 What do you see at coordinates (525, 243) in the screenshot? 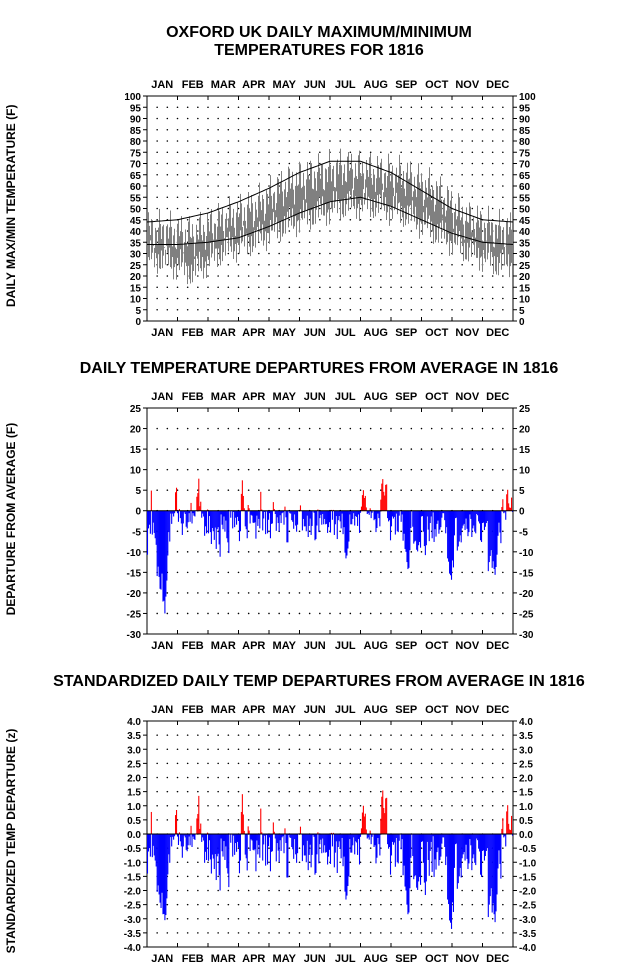
I see `chart1-ytick-label-right: 35` at bounding box center [525, 243].